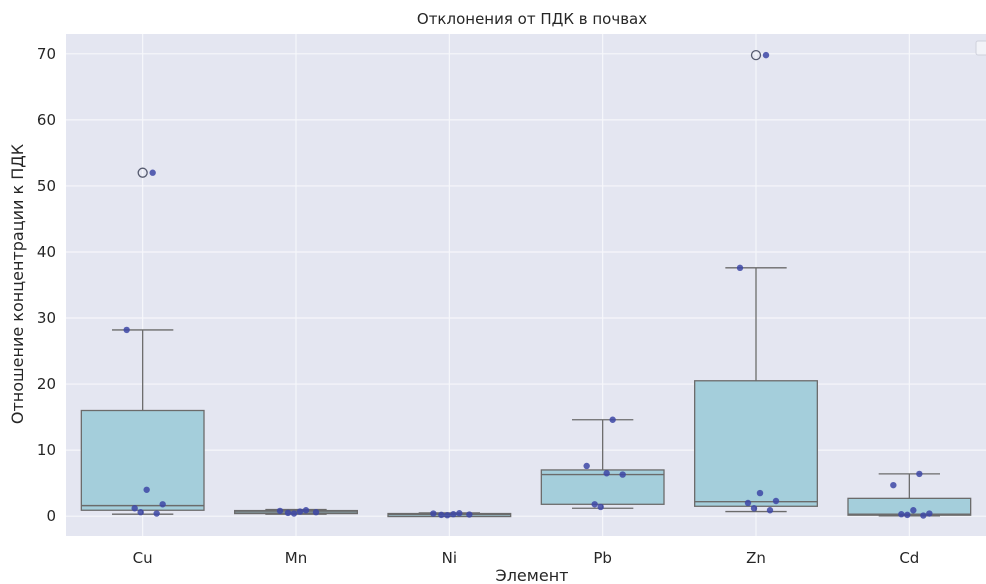 This screenshot has width=986, height=584. I want to click on y-axis-label: Отношение концентрации к ПДК, so click(17, 283).